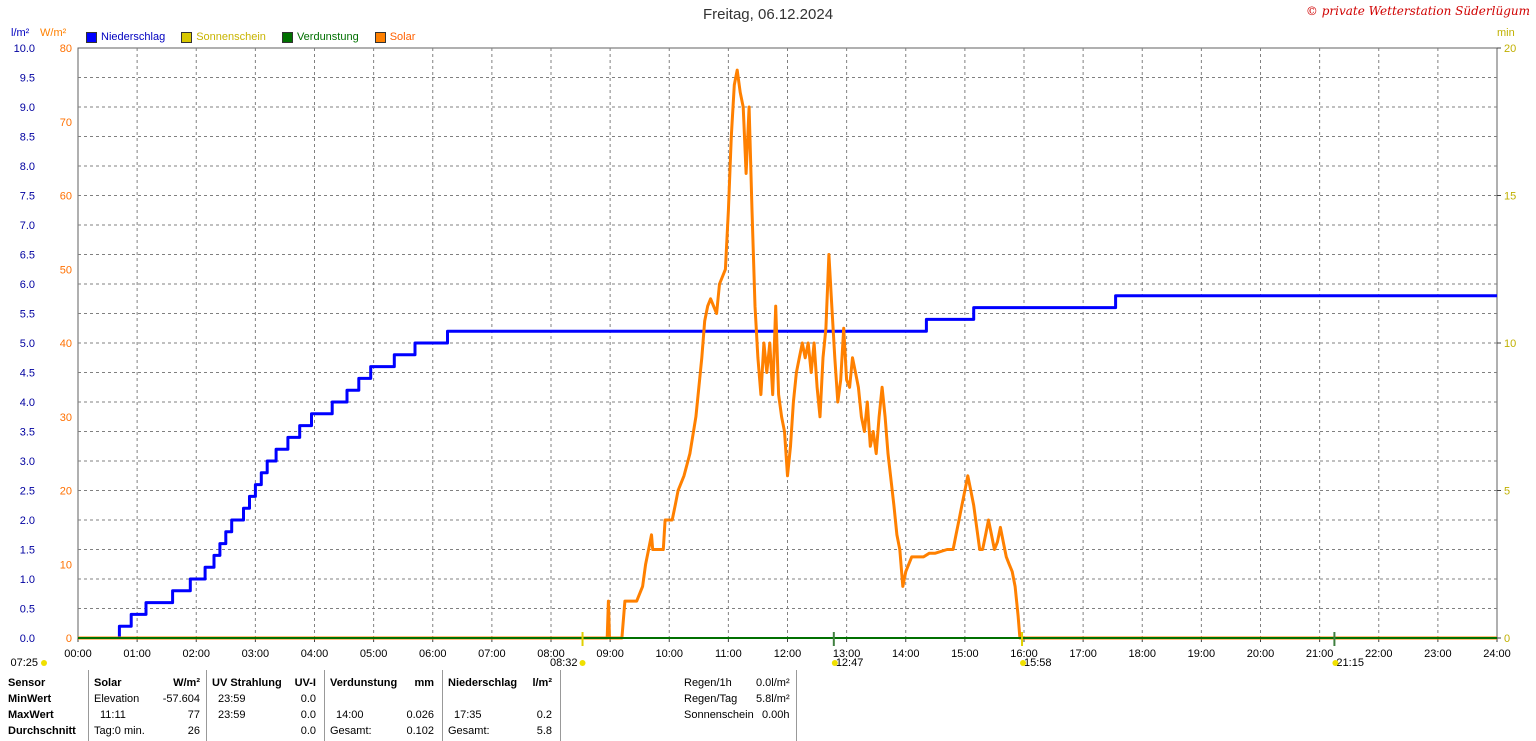 This screenshot has height=741, width=1536. What do you see at coordinates (965, 654) in the screenshot?
I see `x-tick-label: 15:00` at bounding box center [965, 654].